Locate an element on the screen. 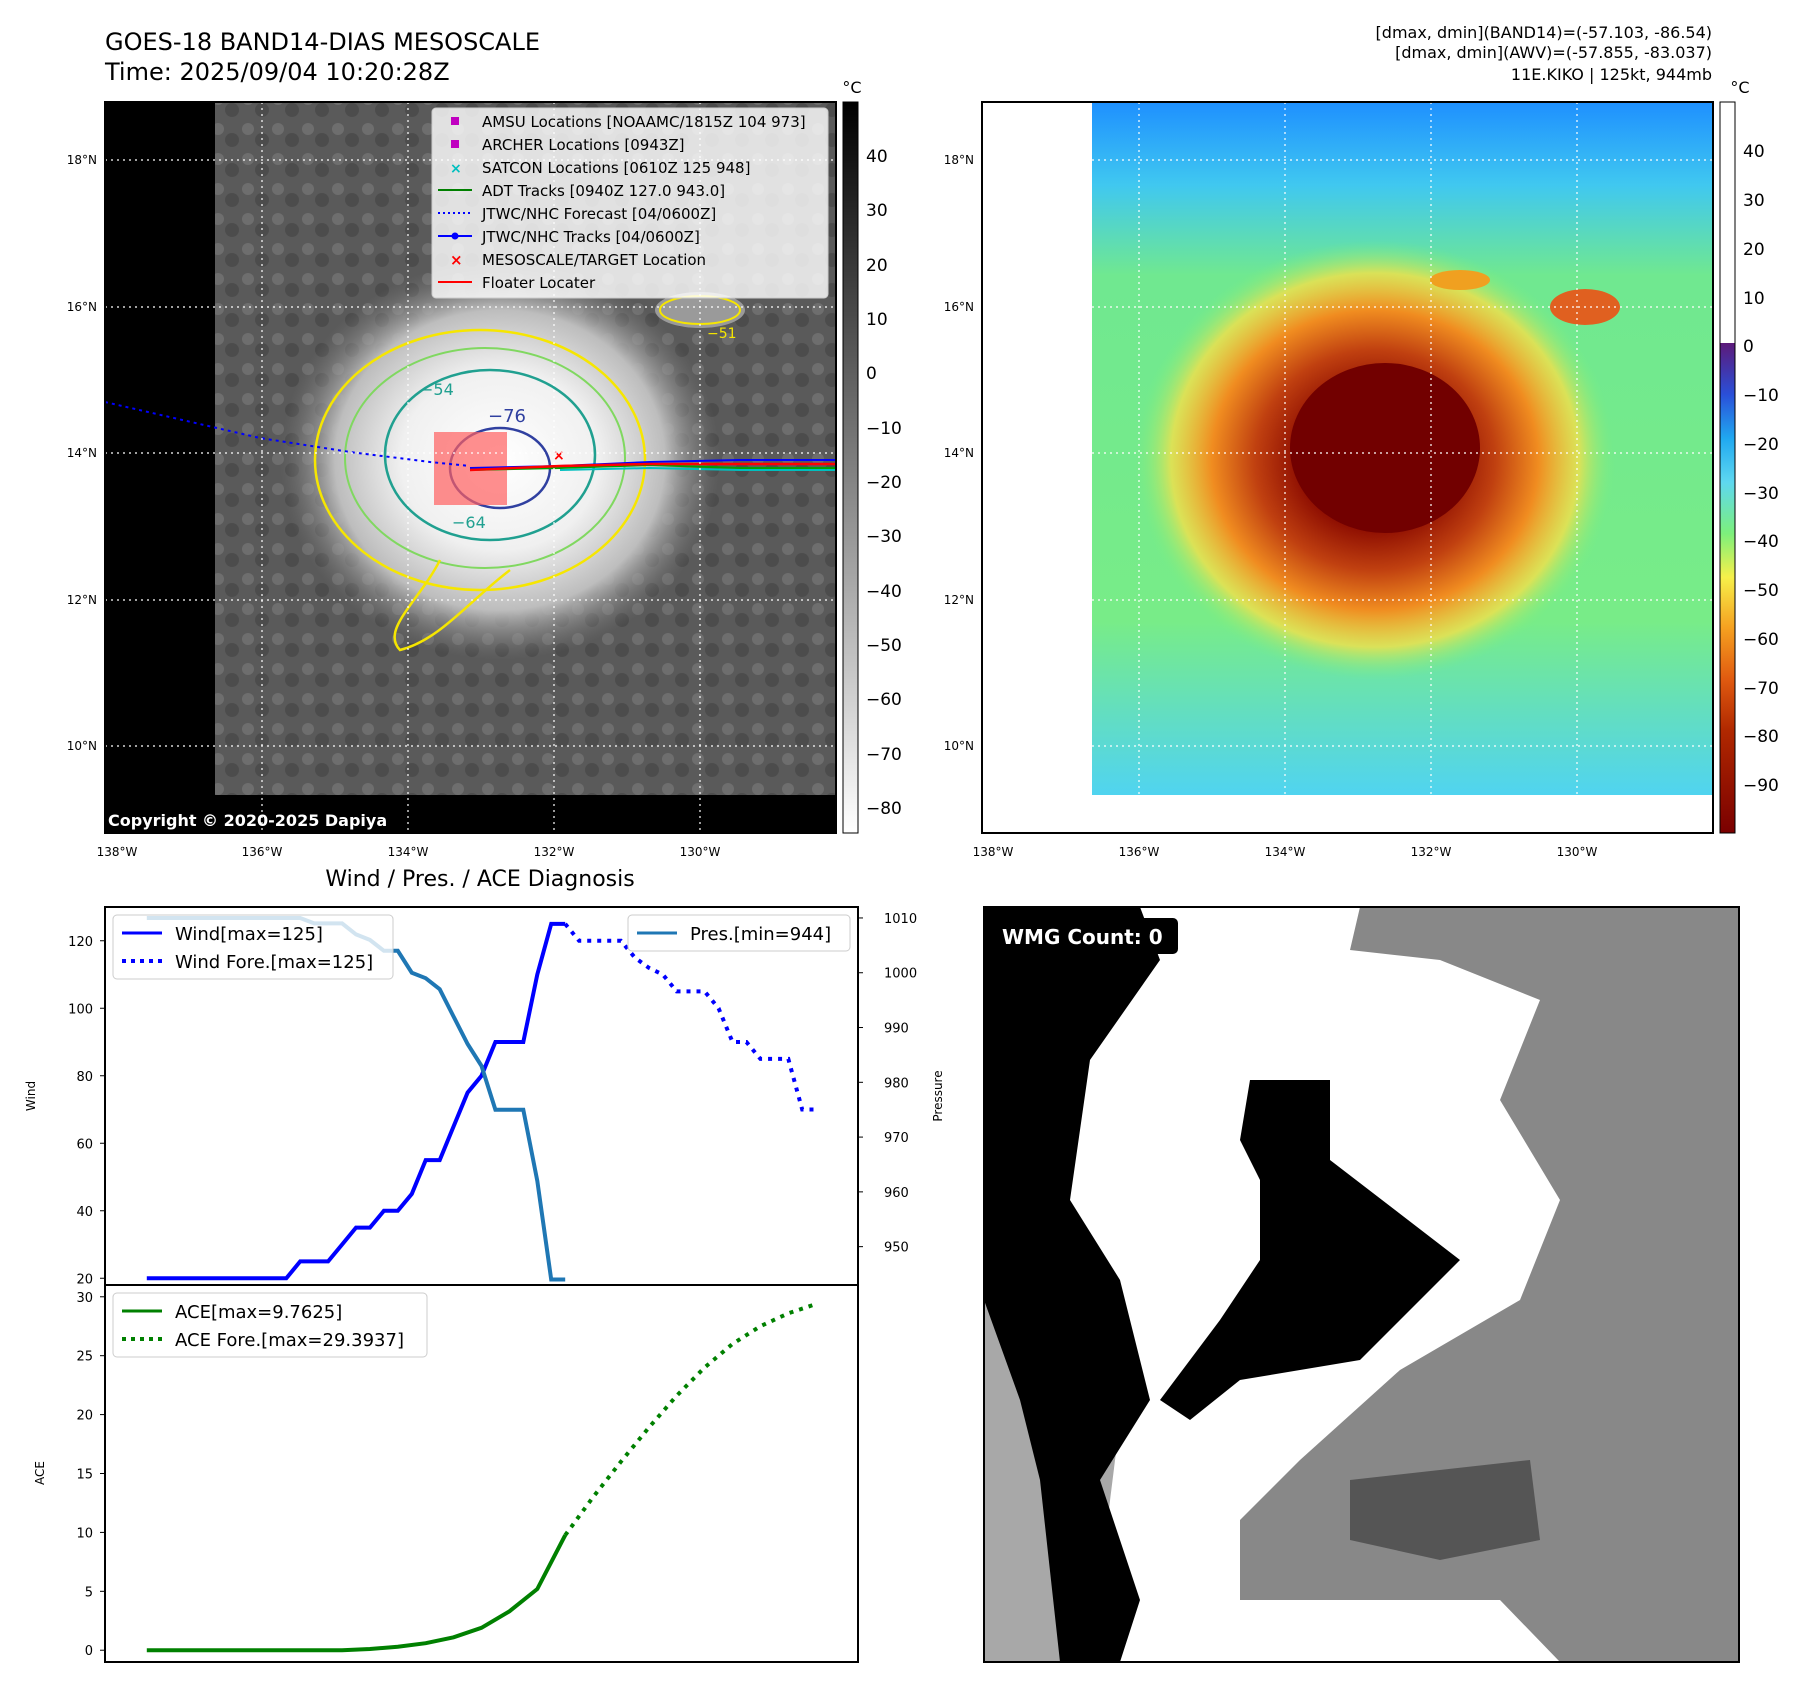 This screenshot has width=1797, height=1690. ir-cloud-patch is located at coordinates (700, 310).